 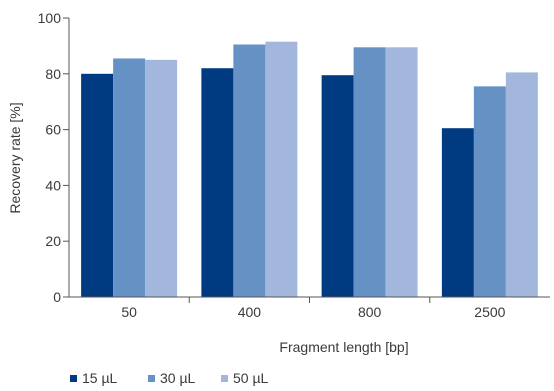 I want to click on y-tick-label: 80, so click(x=53, y=74).